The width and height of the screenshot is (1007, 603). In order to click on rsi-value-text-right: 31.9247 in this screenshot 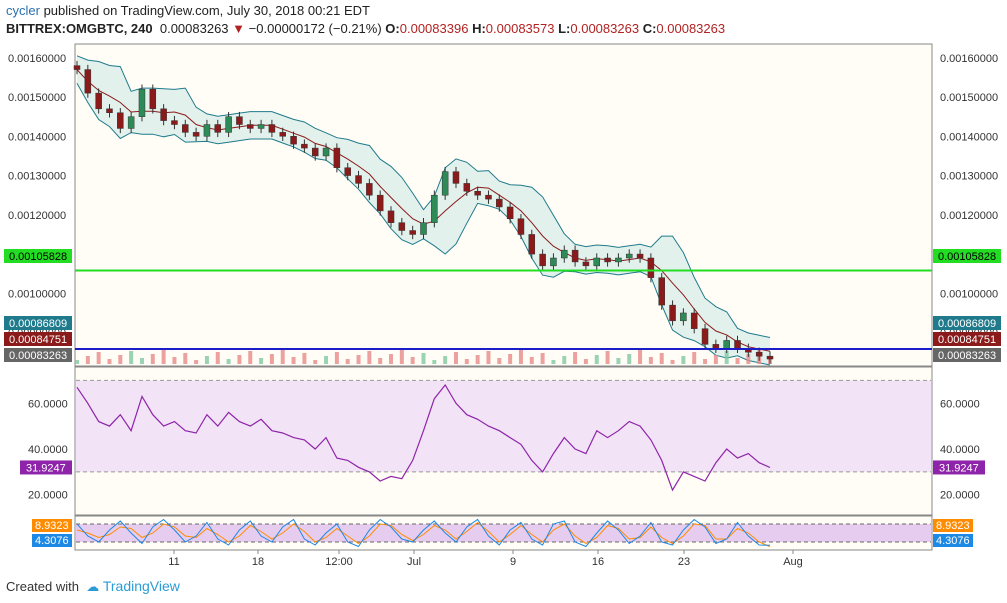, I will do `click(959, 468)`.